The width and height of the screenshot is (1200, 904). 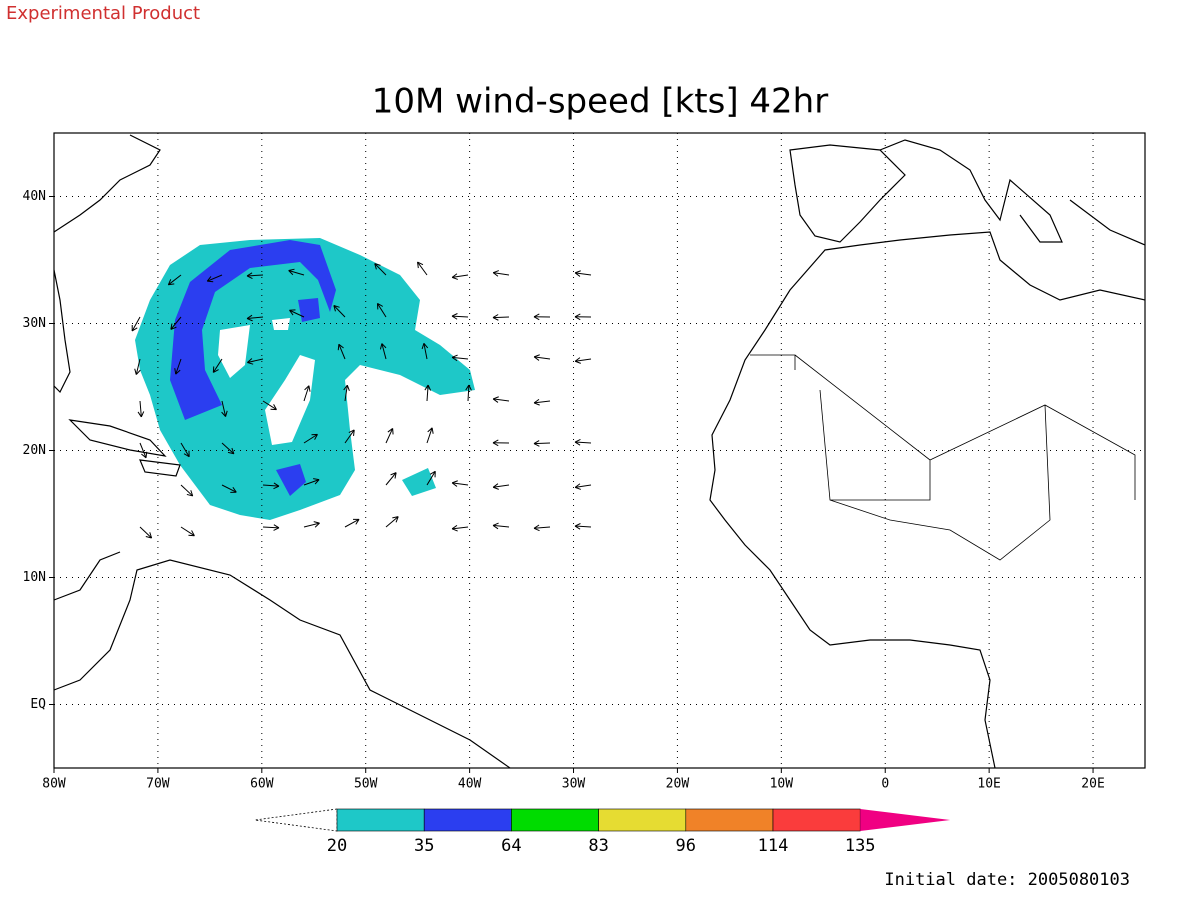 What do you see at coordinates (34, 323) in the screenshot?
I see `lat-label: 30N` at bounding box center [34, 323].